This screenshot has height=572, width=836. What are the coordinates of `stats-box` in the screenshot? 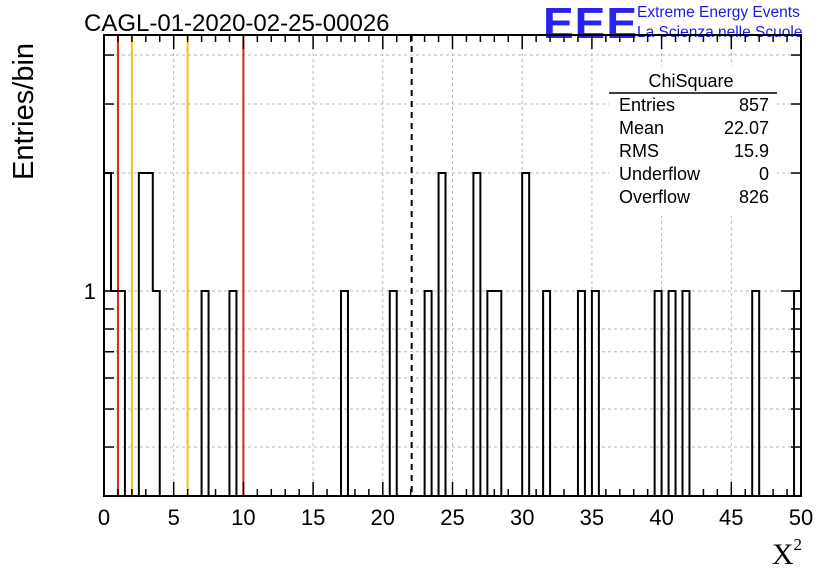 It's located at (693, 141).